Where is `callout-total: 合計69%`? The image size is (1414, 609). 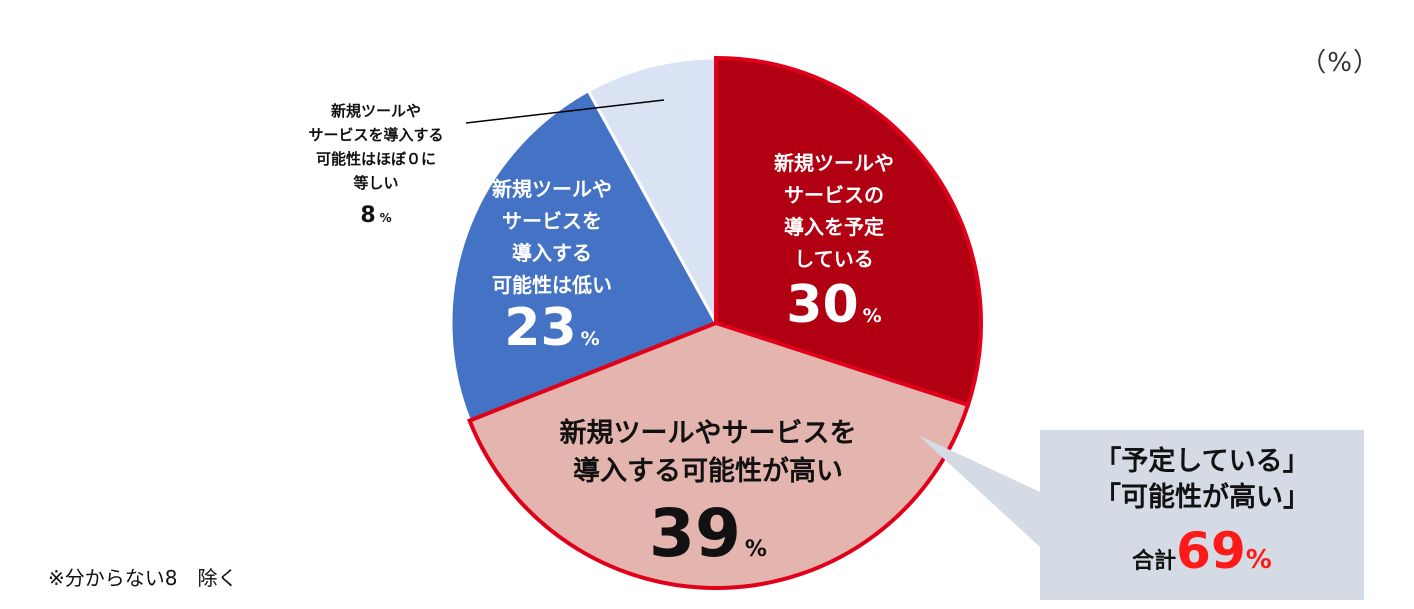 callout-total: 合計69% is located at coordinates (1202, 551).